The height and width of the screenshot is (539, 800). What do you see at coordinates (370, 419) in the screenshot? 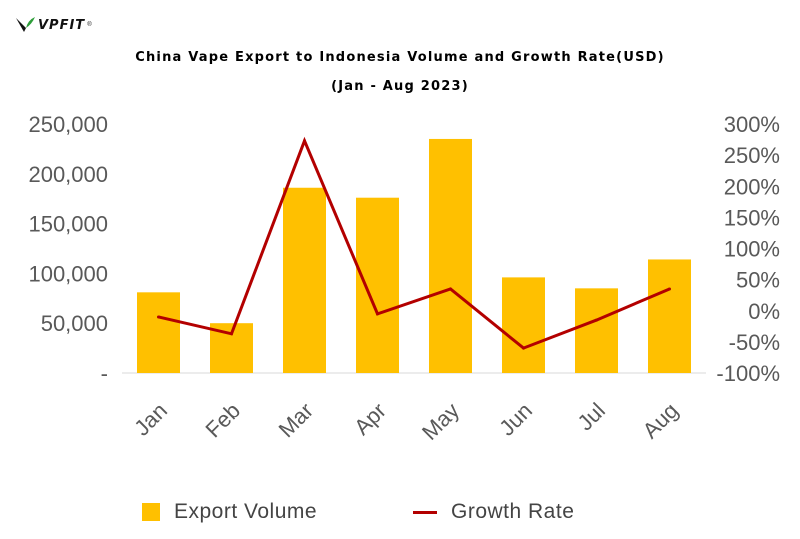
I see `x-tick-label-apr: Apr` at bounding box center [370, 419].